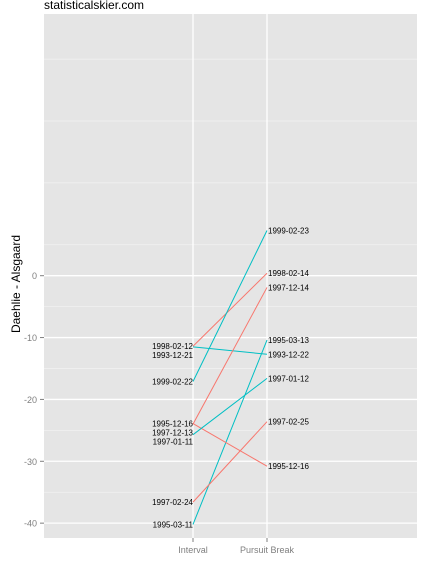  What do you see at coordinates (288, 354) in the screenshot?
I see `point-label-right: 1993-12-22` at bounding box center [288, 354].